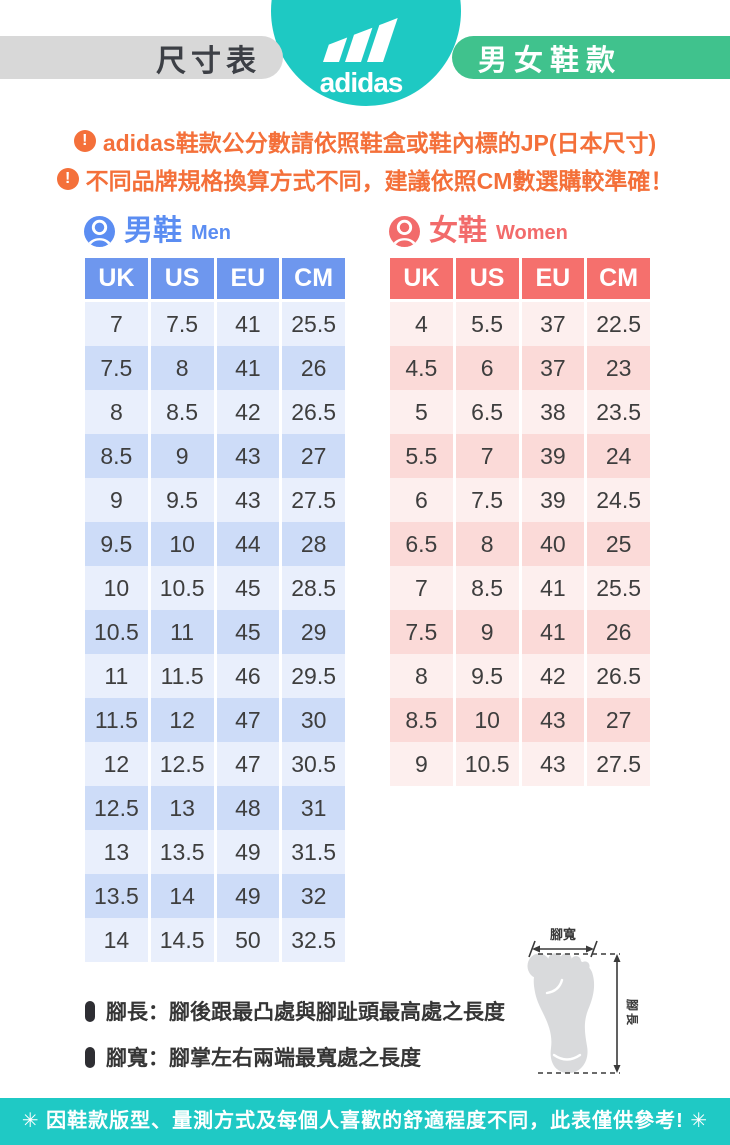 The width and height of the screenshot is (730, 1145). I want to click on foot-width-text: 腳寬：腳掌左右兩端最寬處之長度, so click(263, 1058).